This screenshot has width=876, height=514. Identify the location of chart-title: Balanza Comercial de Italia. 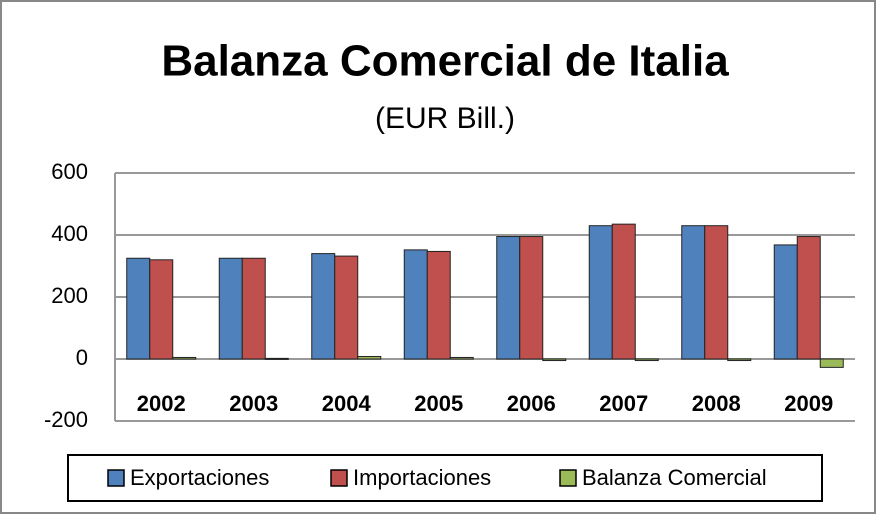
(445, 61).